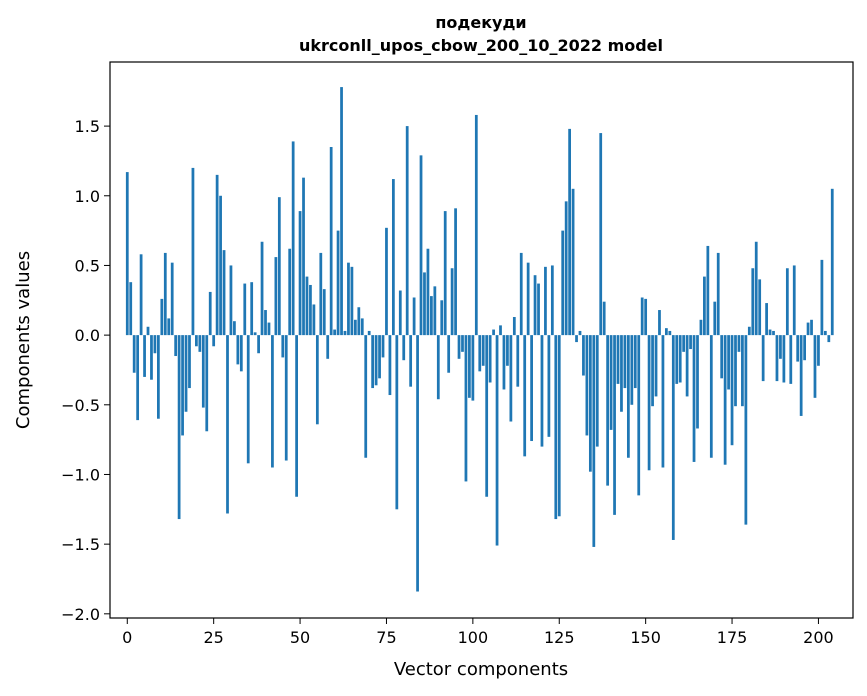 Image resolution: width=867 pixels, height=696 pixels. I want to click on x-axis-ticks: 0 25 50 75 100 125 150 175 200, so click(478, 632).